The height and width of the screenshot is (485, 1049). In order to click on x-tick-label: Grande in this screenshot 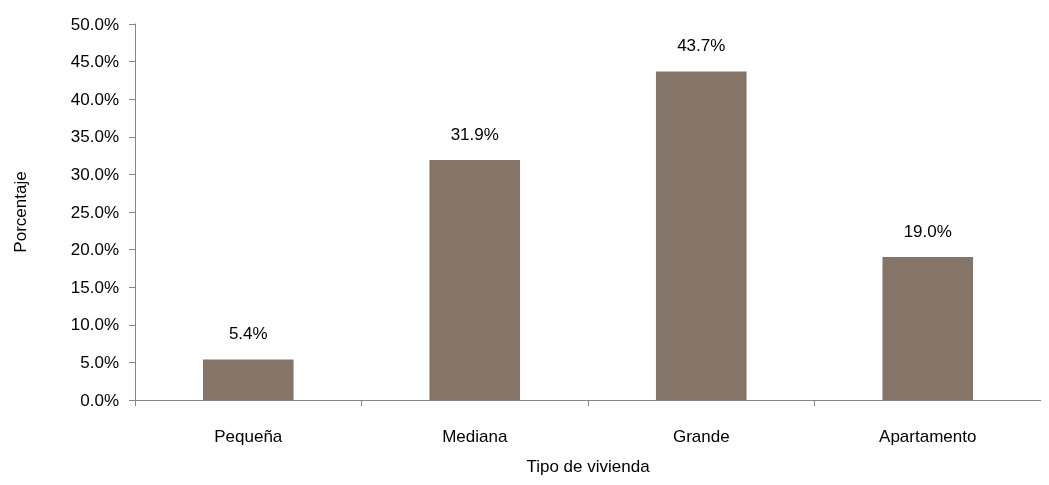, I will do `click(701, 436)`.